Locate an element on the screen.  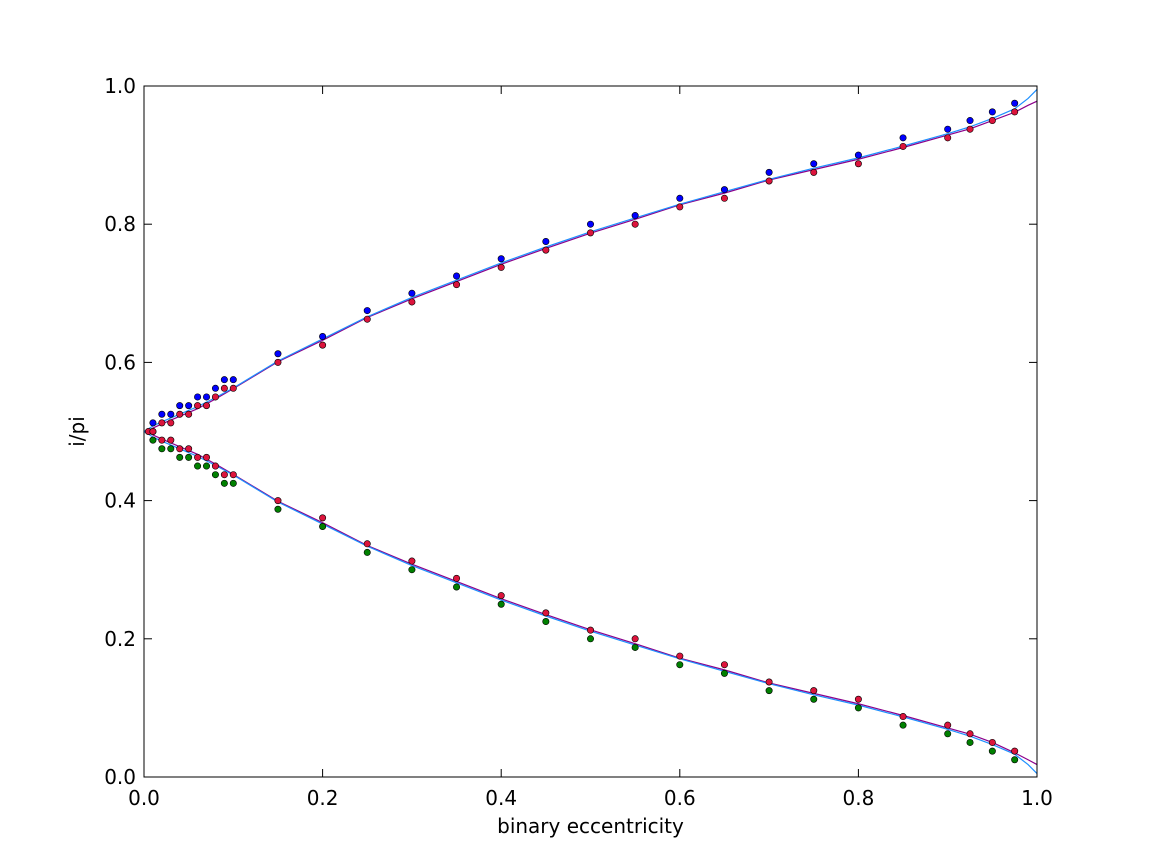
y-tick-label: 0.6 is located at coordinates (120, 362).